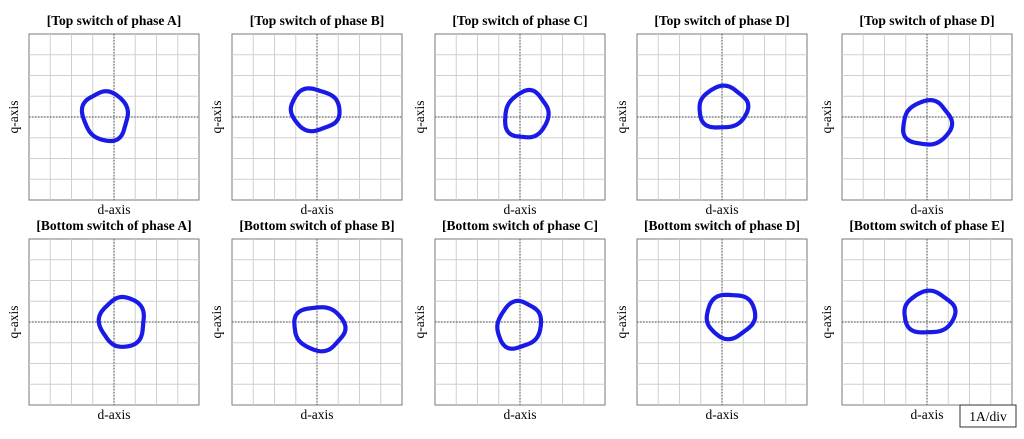  Describe the element at coordinates (317, 20) in the screenshot. I see `panel-title: [Top switch of phase B]` at that location.